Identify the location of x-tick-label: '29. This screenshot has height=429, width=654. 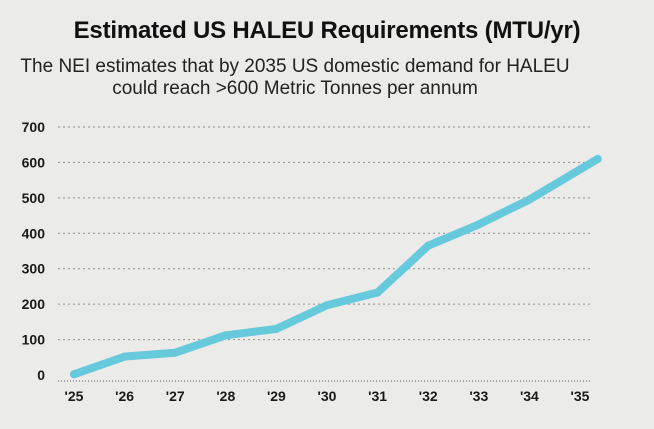
(276, 396).